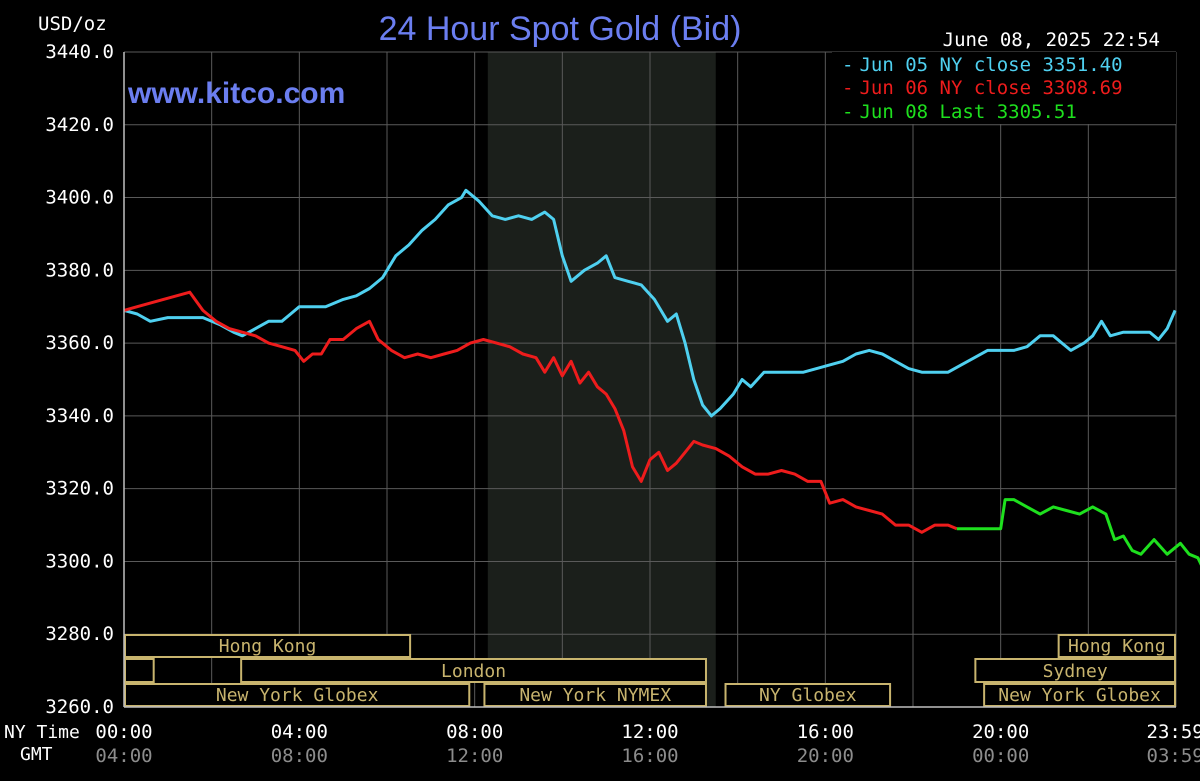 This screenshot has height=781, width=1200. I want to click on legend-entry-jun05: - Jun 05 NY close 3351.40, so click(982, 65).